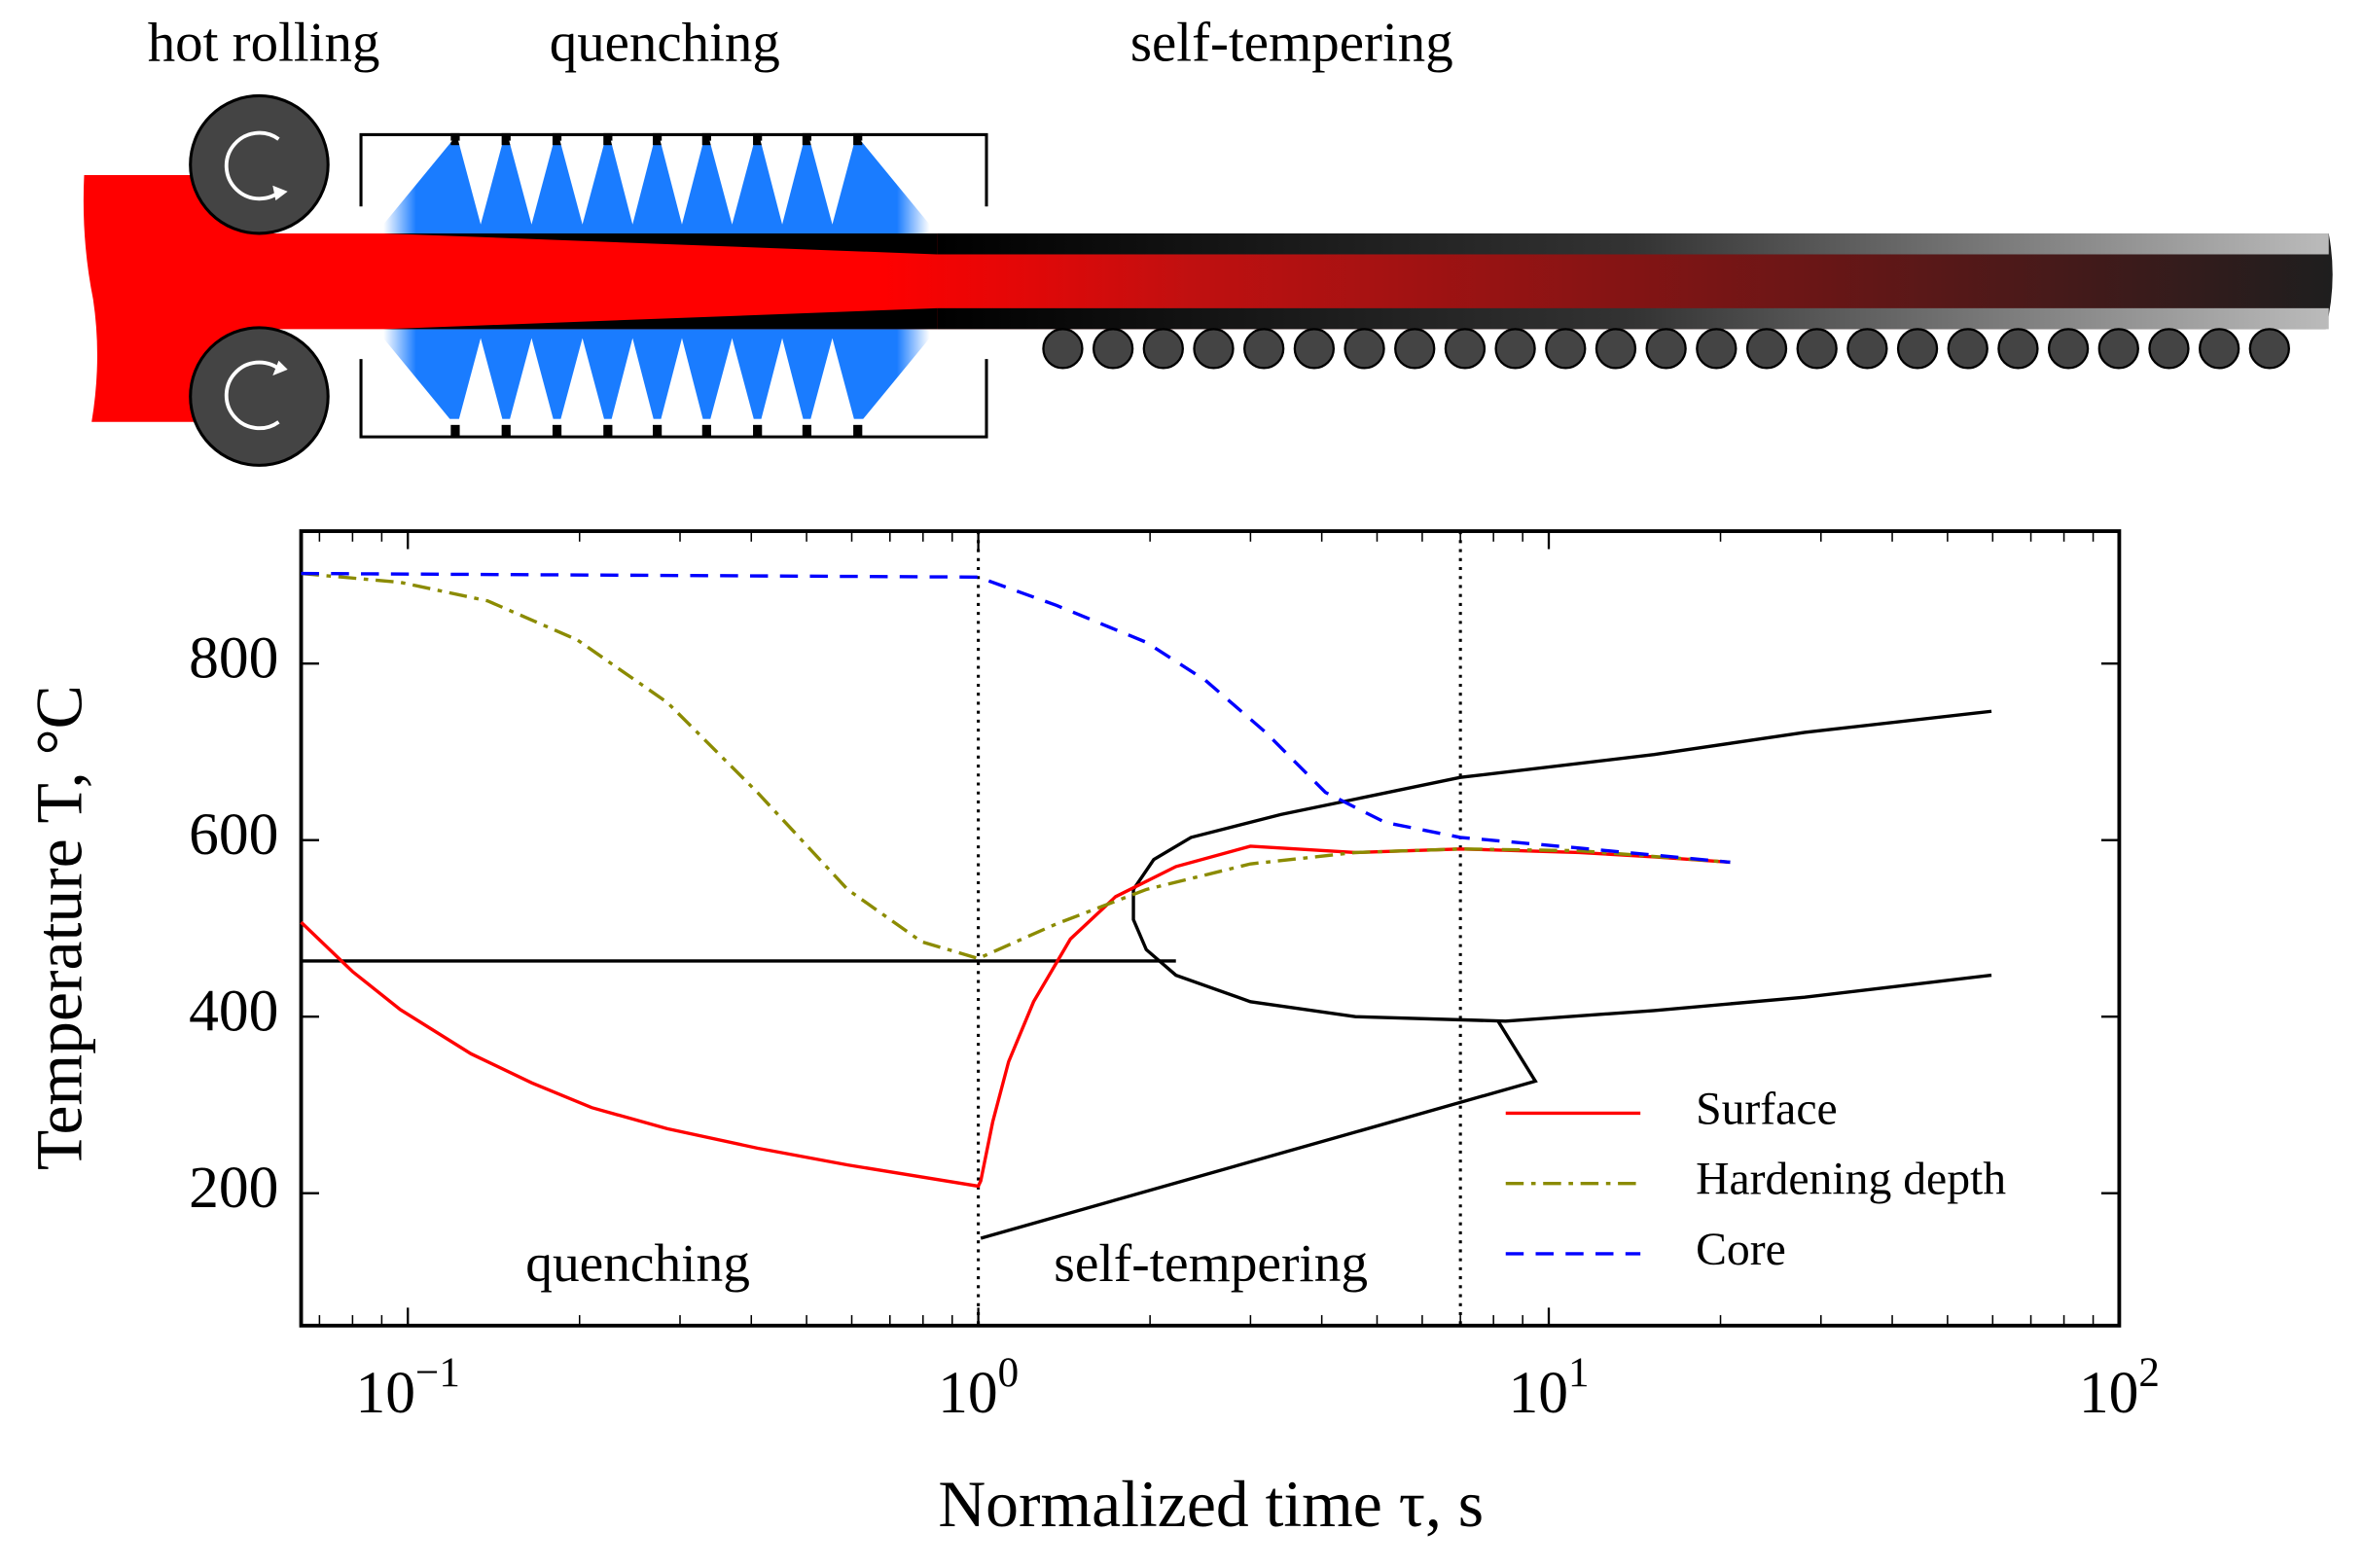 The image size is (2365, 1568). I want to click on legend-label: Hardening depth, so click(1851, 1180).